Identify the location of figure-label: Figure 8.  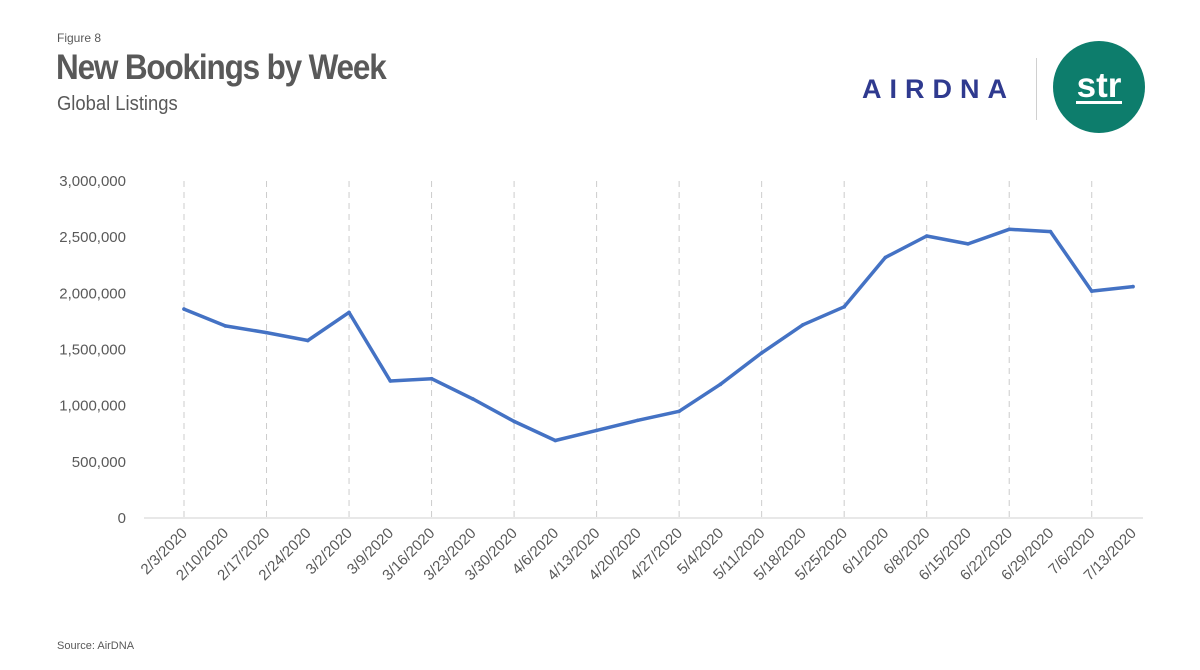
(79, 38).